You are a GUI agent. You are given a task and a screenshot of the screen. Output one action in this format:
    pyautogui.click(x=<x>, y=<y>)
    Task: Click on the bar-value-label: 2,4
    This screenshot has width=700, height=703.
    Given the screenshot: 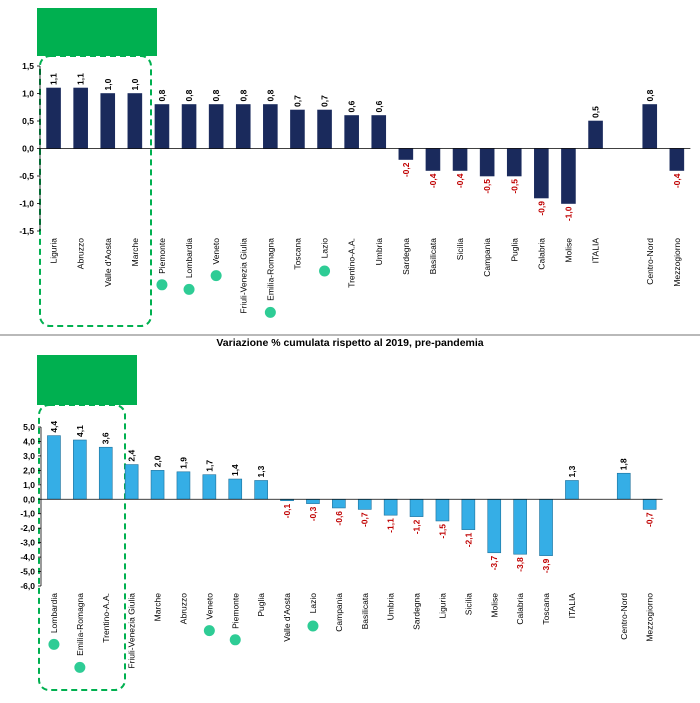 What is the action you would take?
    pyautogui.click(x=132, y=455)
    